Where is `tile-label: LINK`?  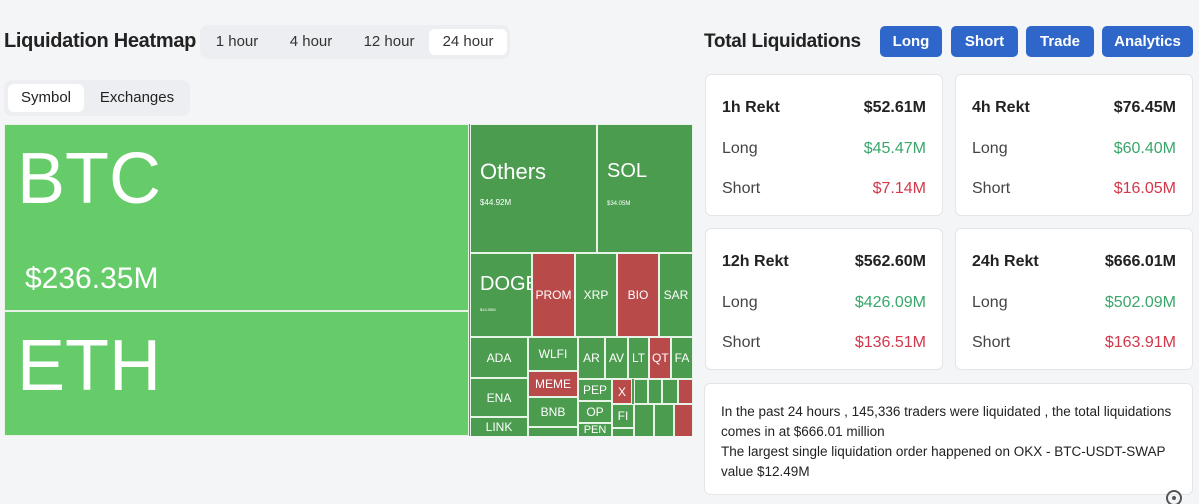
tile-label: LINK is located at coordinates (499, 427).